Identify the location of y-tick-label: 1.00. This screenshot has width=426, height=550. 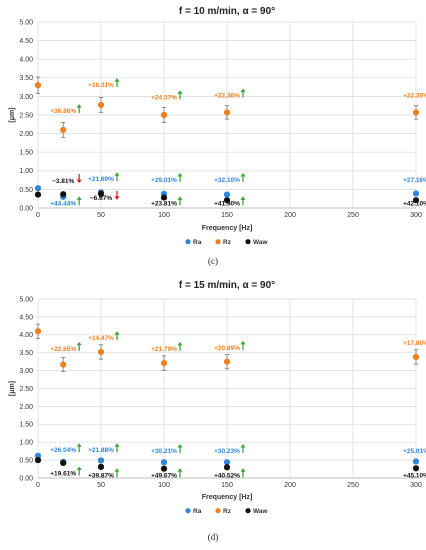
(26, 443).